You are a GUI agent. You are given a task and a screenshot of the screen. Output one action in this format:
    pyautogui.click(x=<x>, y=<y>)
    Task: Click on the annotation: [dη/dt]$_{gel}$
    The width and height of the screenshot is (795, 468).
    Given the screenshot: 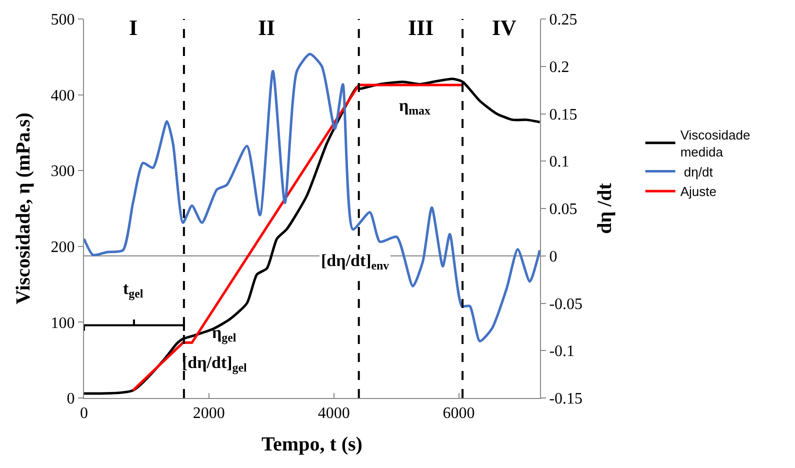 What is the action you would take?
    pyautogui.click(x=215, y=364)
    